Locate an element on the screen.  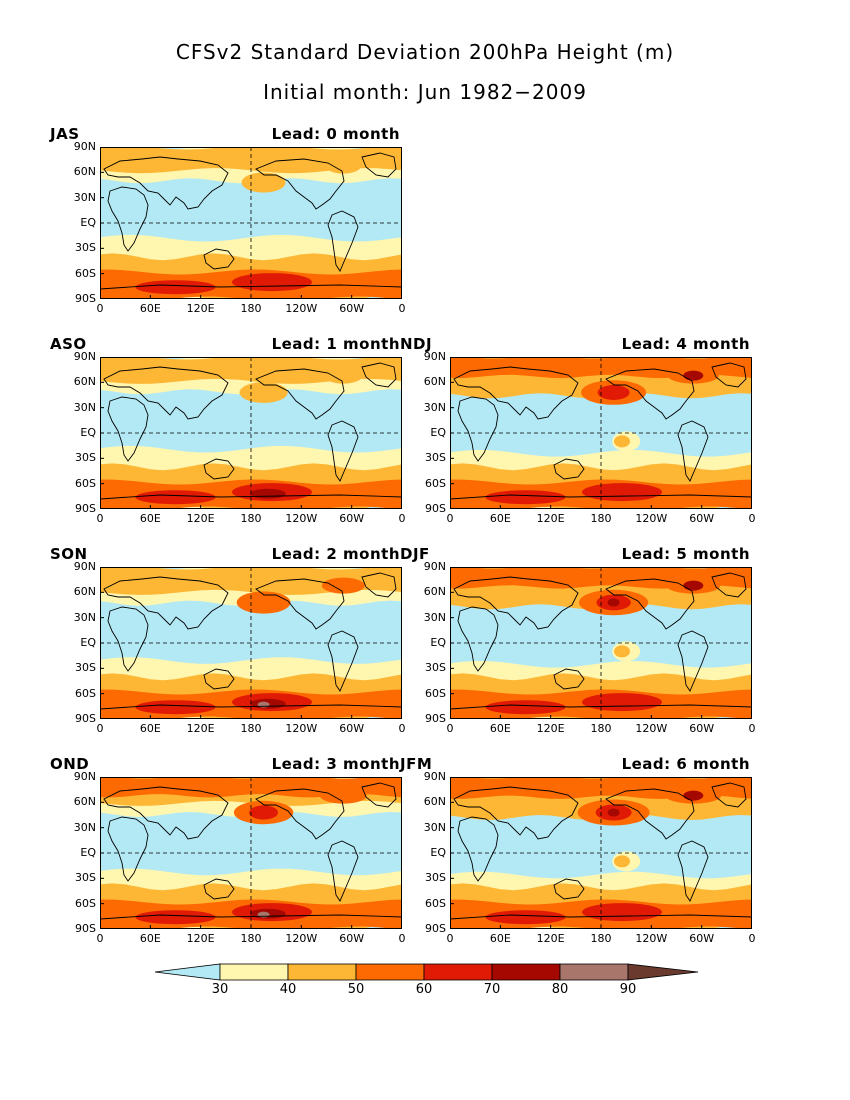
legend-high-arrow is located at coordinates (663, 972).